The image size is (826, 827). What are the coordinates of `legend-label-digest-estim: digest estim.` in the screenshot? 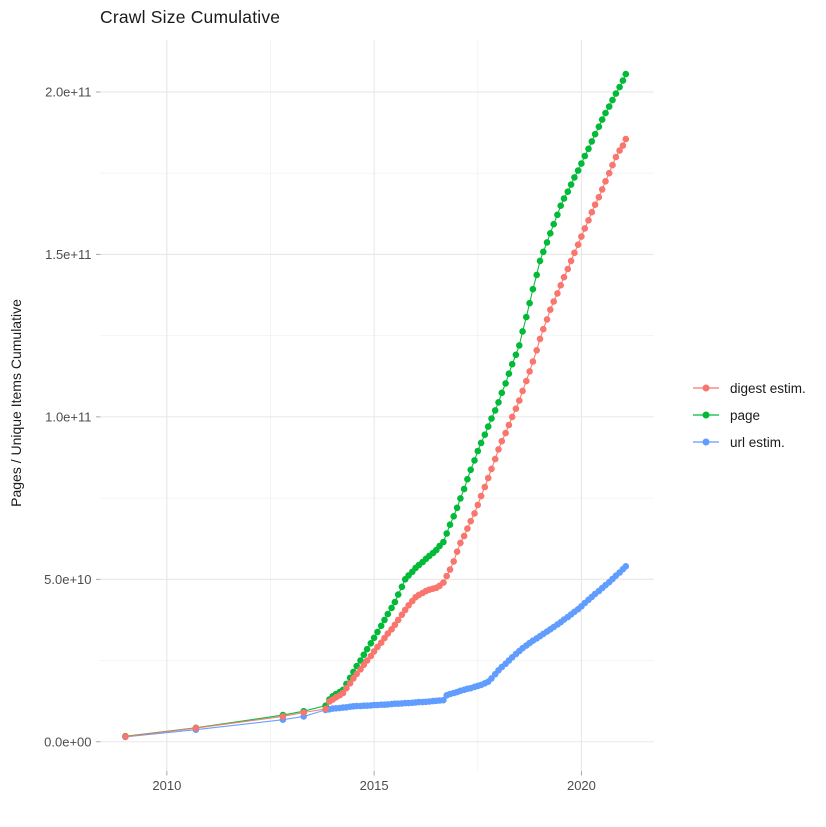 It's located at (768, 388).